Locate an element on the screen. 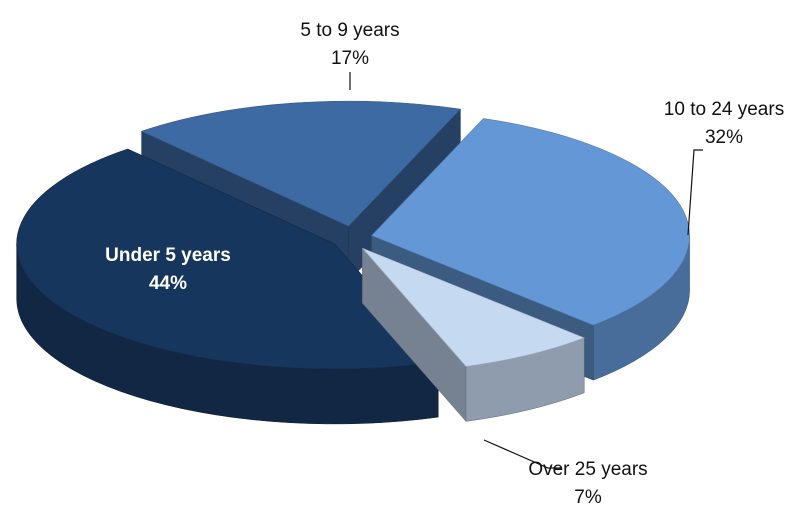  category-label: 5 to 9 years is located at coordinates (349, 30).